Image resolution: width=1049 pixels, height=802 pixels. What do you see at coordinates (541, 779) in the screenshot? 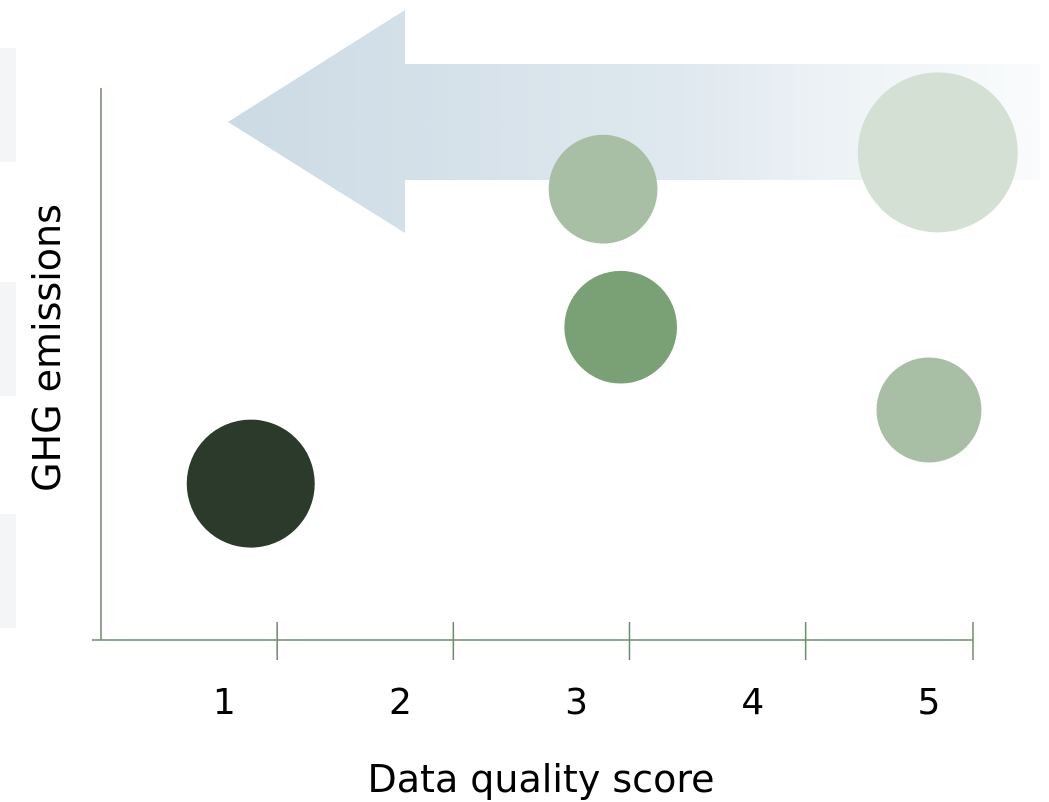
I see `x-axis-label: Data quality score` at bounding box center [541, 779].